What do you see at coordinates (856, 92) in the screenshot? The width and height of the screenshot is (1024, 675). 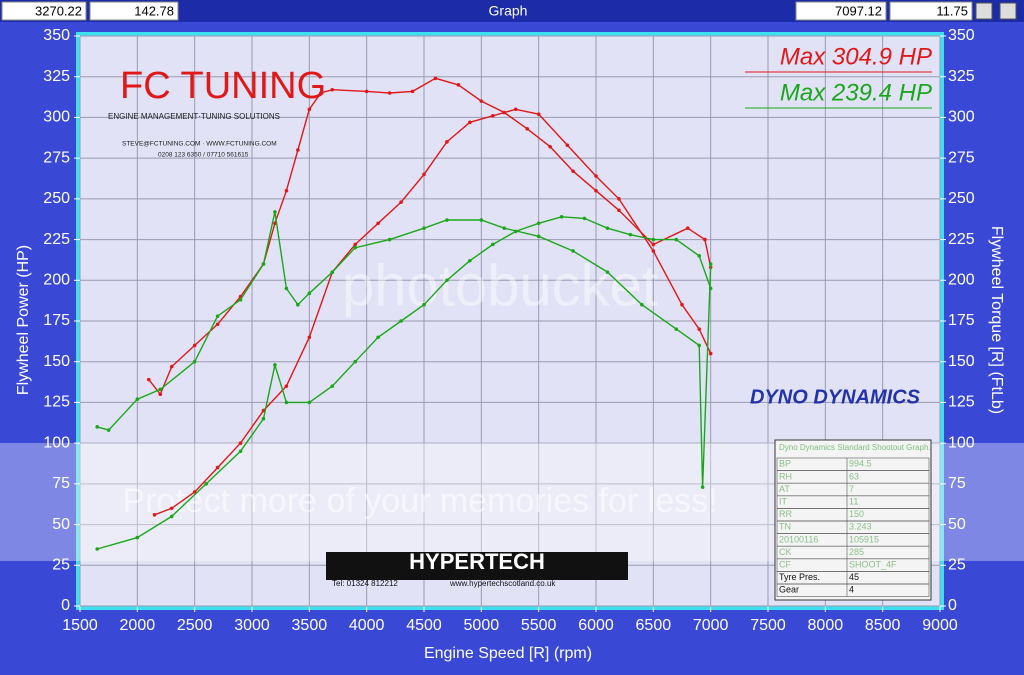 I see `annotation: Max 239.4 HP` at bounding box center [856, 92].